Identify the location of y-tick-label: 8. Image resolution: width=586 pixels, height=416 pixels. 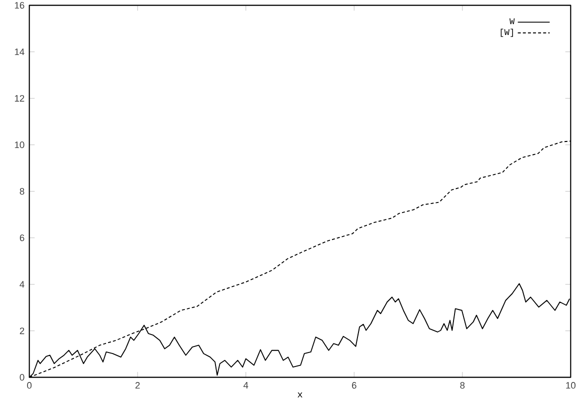
(22, 191).